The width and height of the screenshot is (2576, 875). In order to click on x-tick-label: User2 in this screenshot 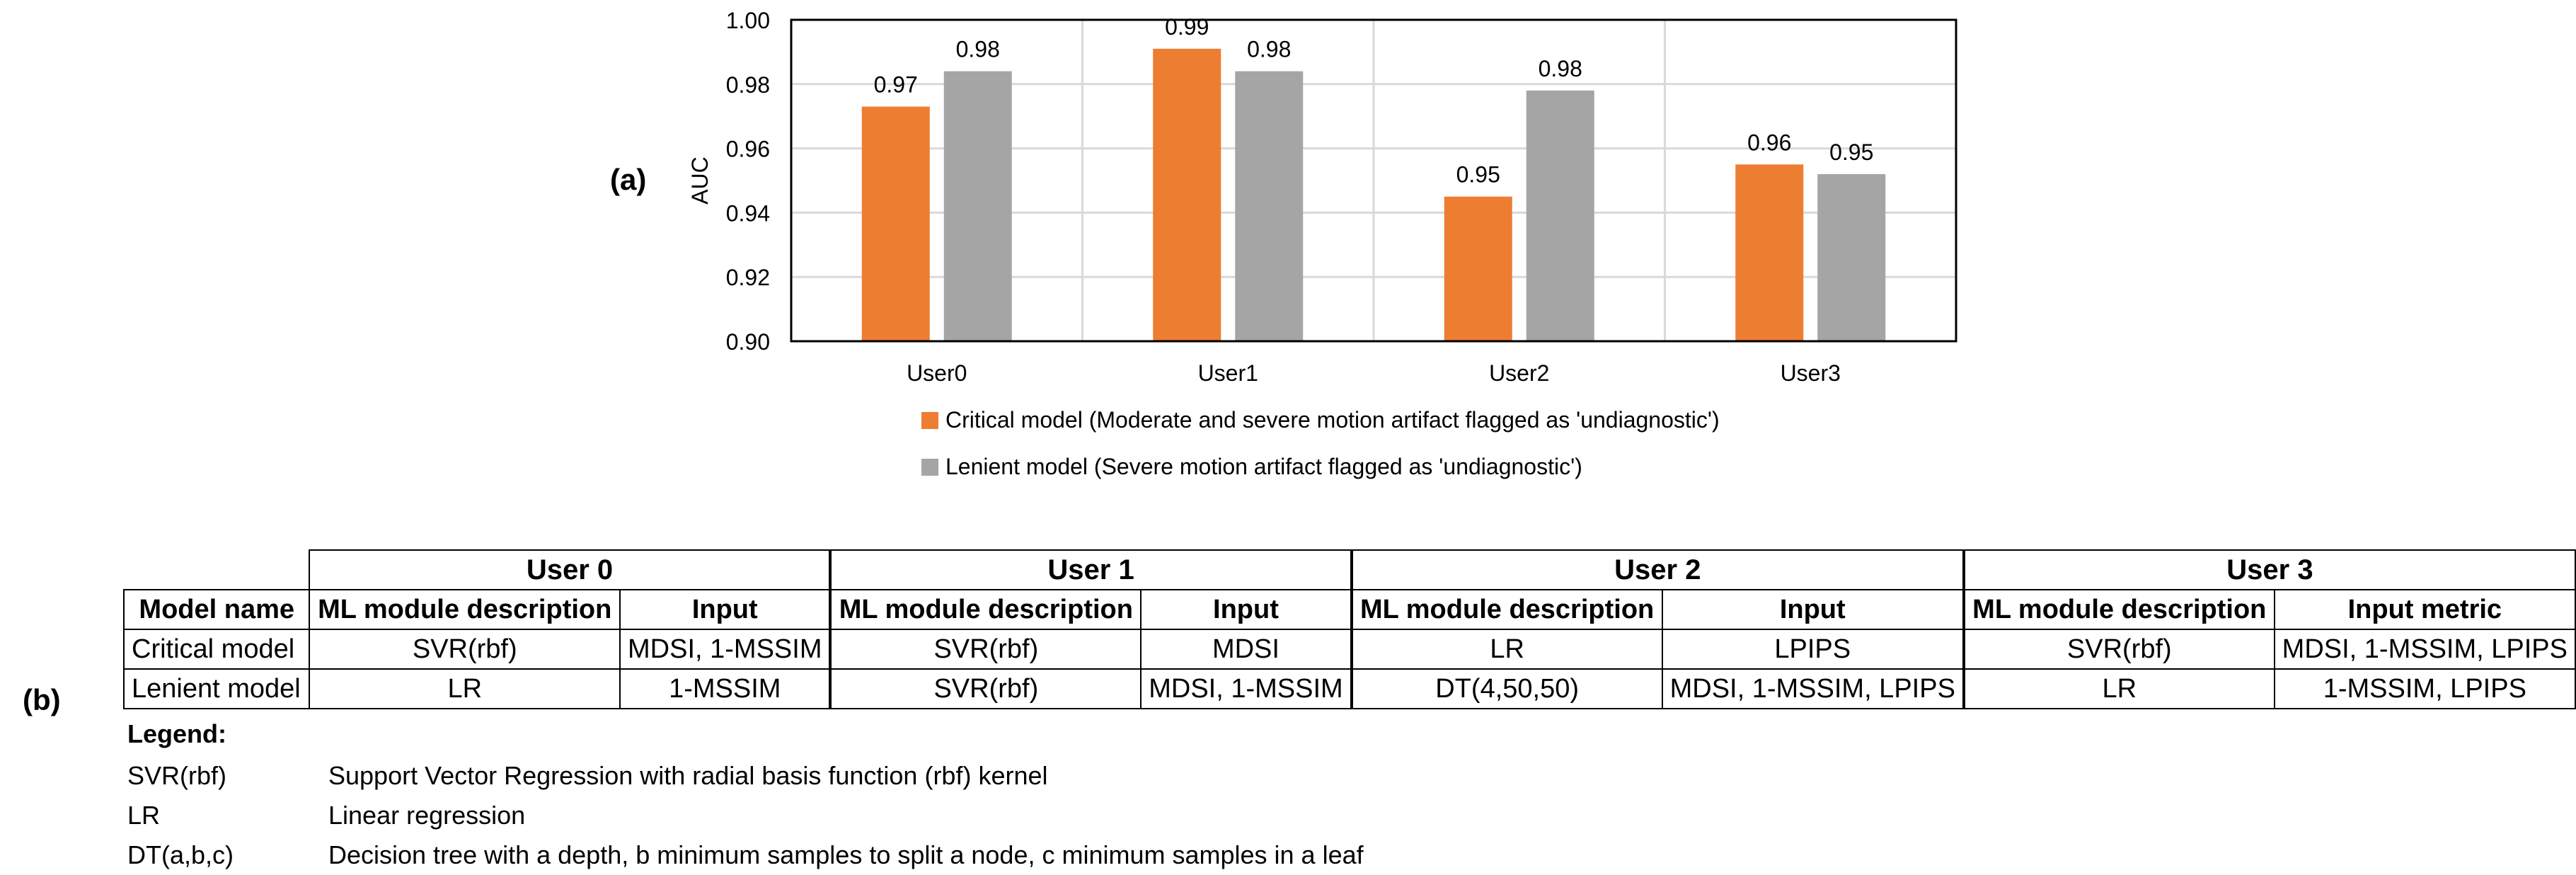, I will do `click(1519, 373)`.